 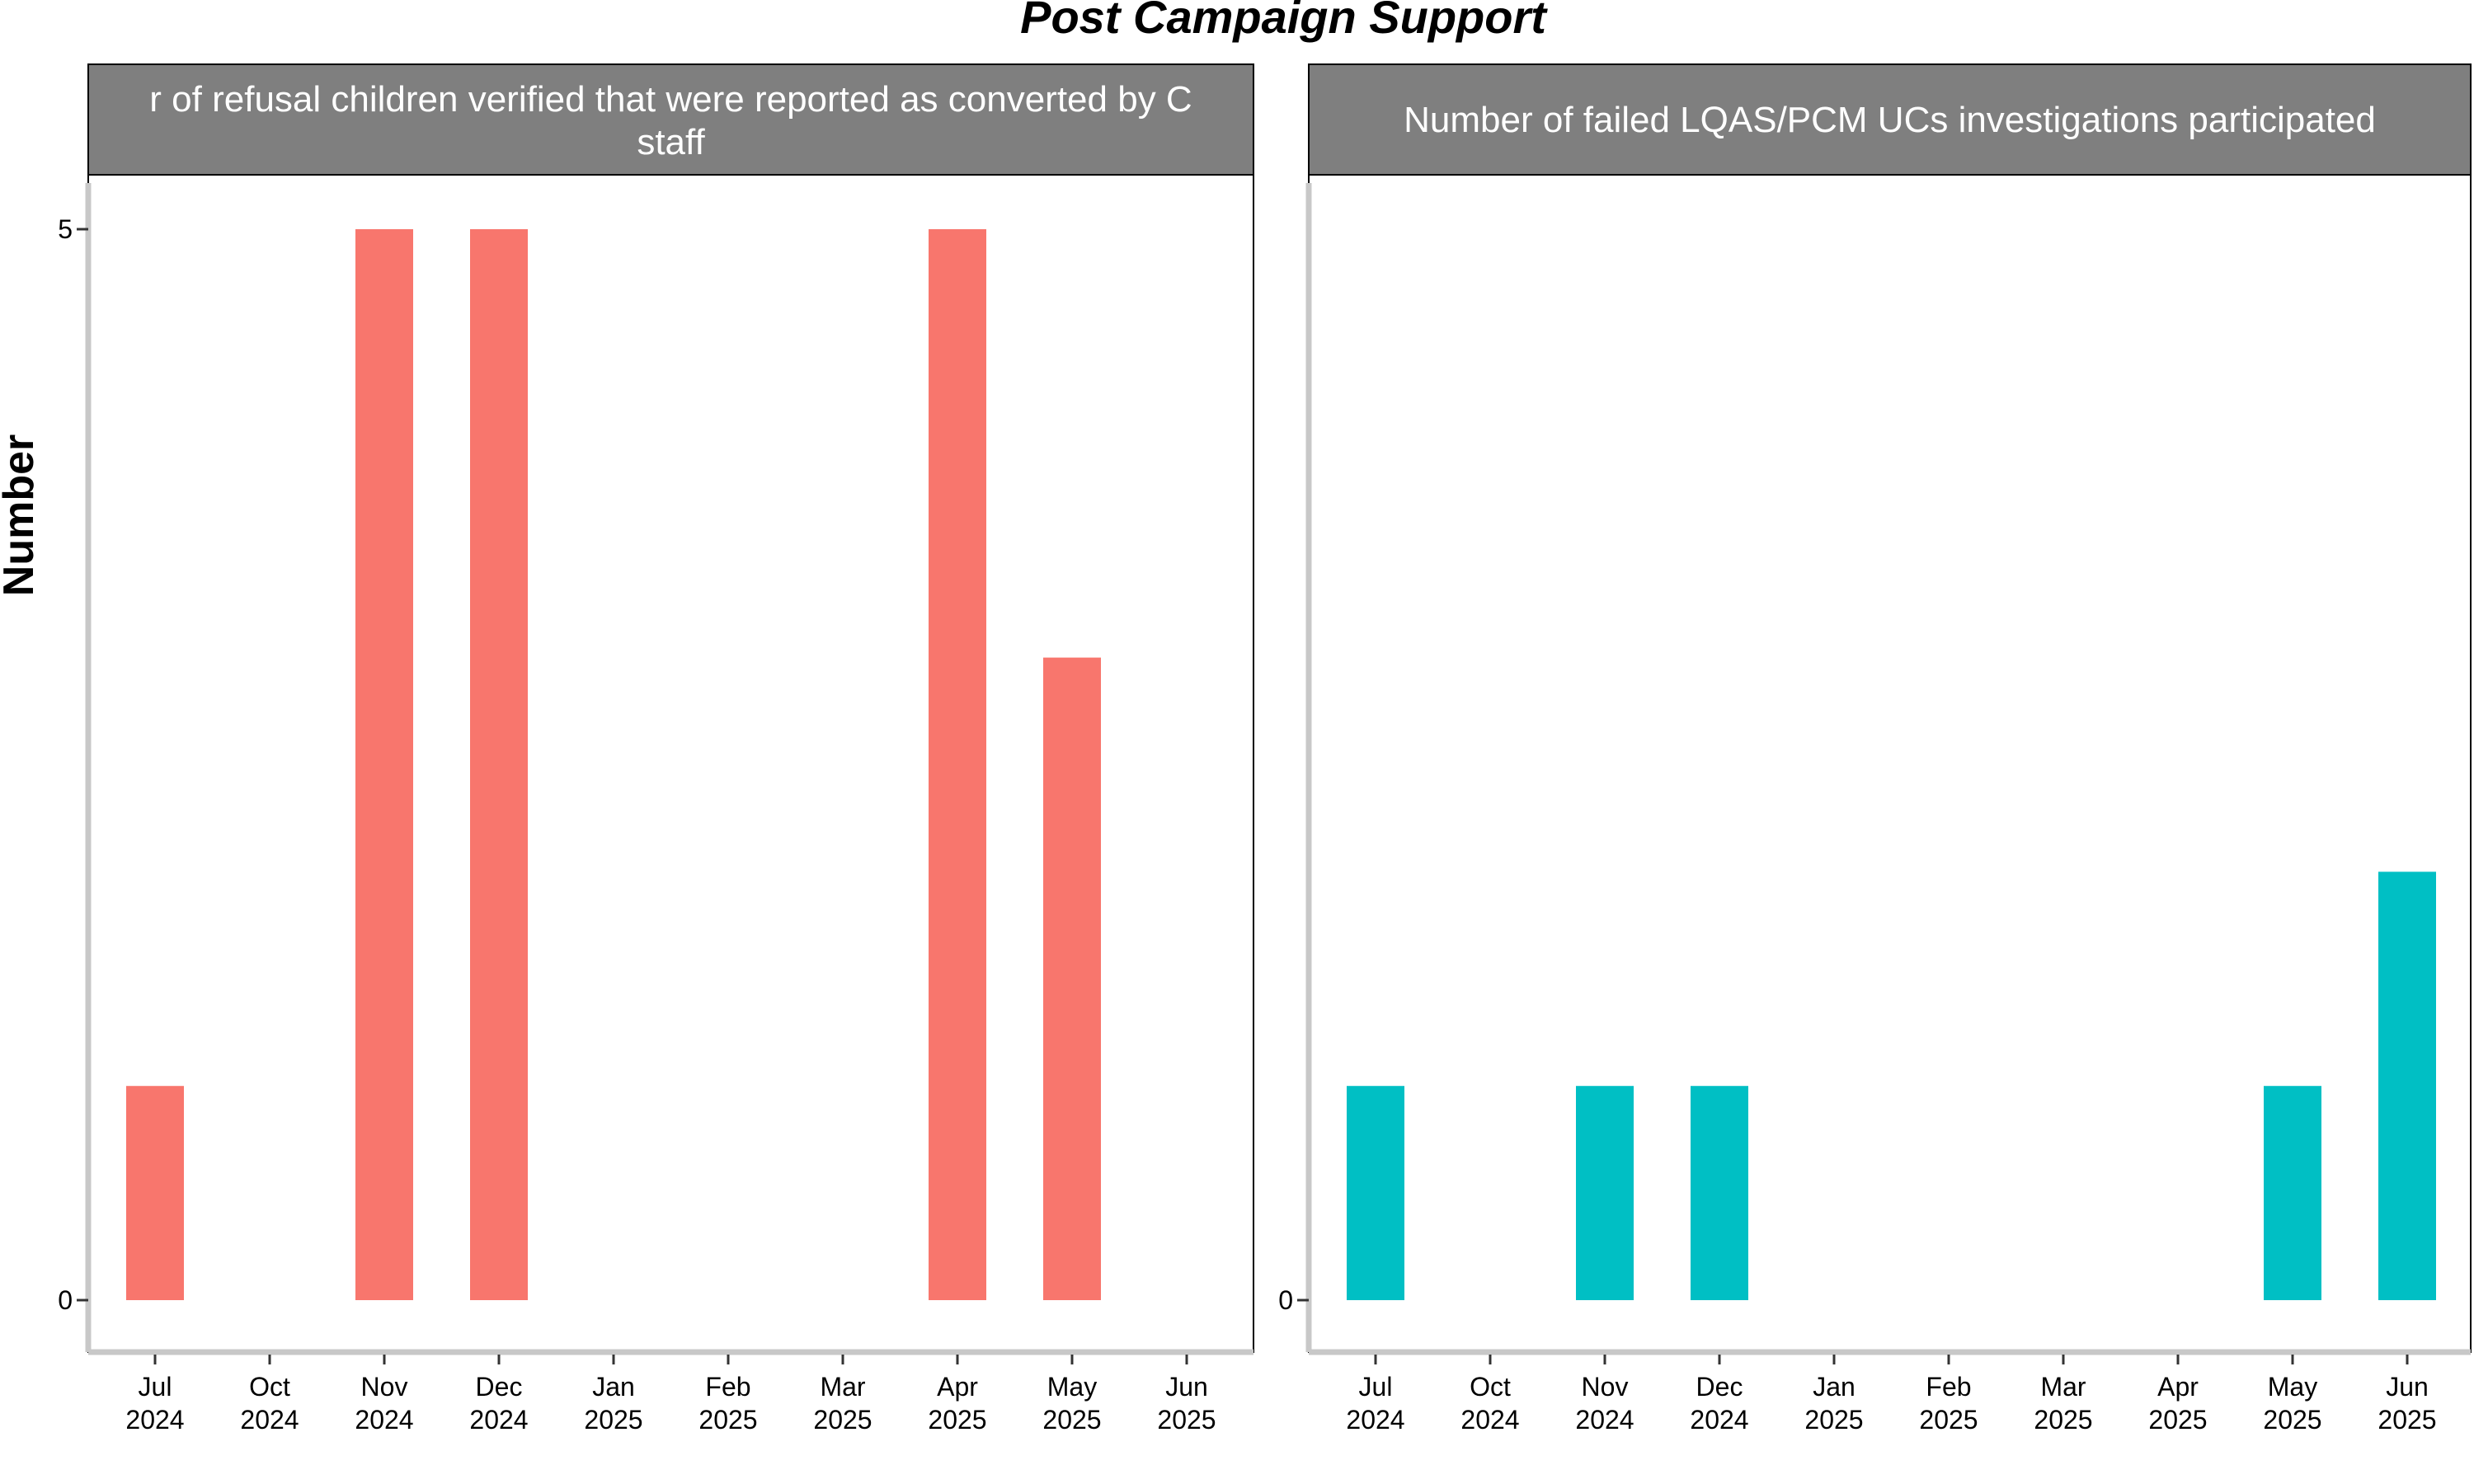 I want to click on strip-title-line-2: staff, so click(x=671, y=142).